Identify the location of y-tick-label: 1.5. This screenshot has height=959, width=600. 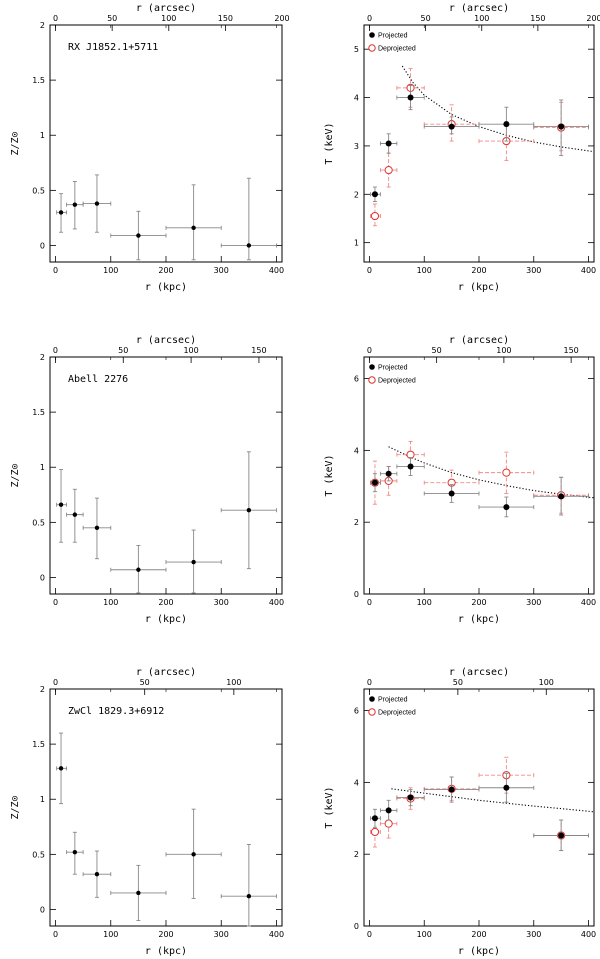
(38, 744).